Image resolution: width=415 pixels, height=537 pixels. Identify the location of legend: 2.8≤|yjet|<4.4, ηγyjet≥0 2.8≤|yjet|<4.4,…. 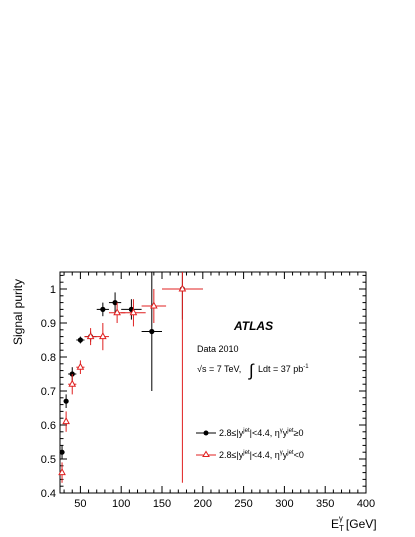
(250, 444).